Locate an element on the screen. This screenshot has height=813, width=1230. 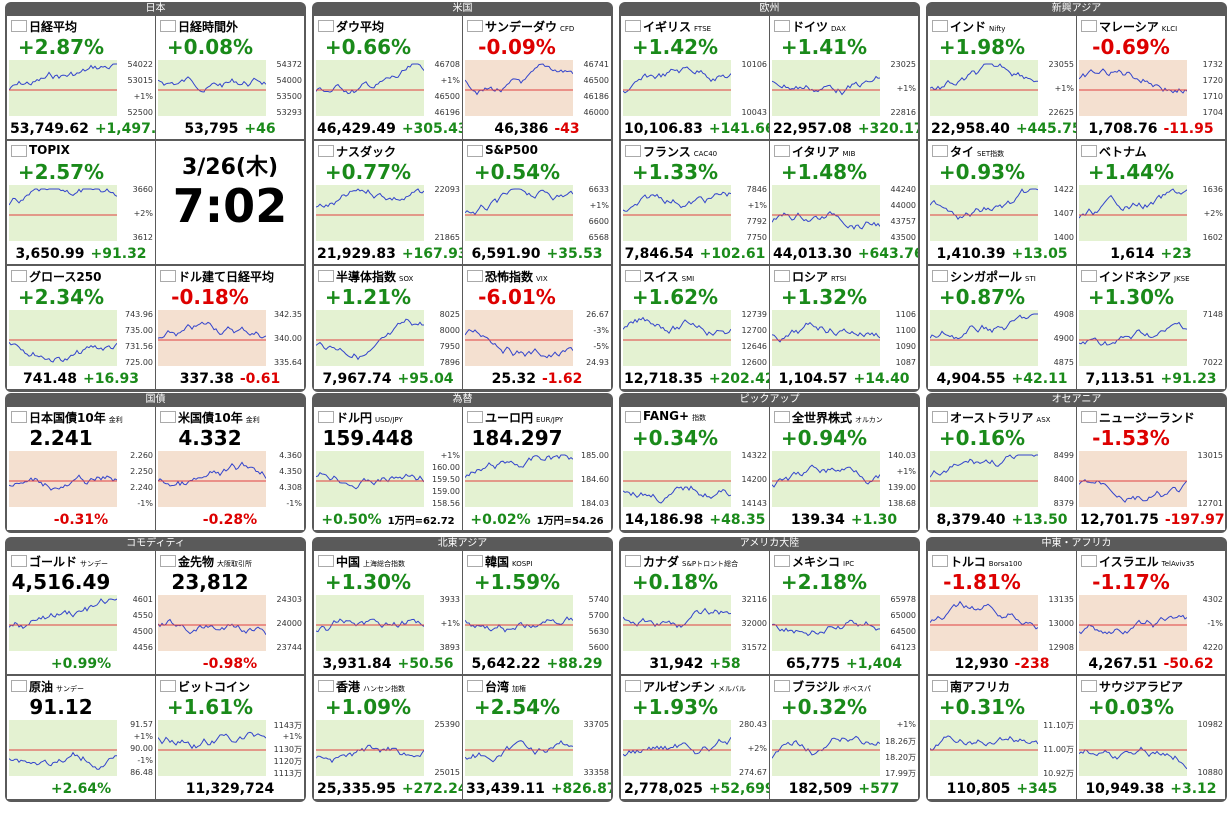
axis-label: 159.00 is located at coordinates (446, 491).